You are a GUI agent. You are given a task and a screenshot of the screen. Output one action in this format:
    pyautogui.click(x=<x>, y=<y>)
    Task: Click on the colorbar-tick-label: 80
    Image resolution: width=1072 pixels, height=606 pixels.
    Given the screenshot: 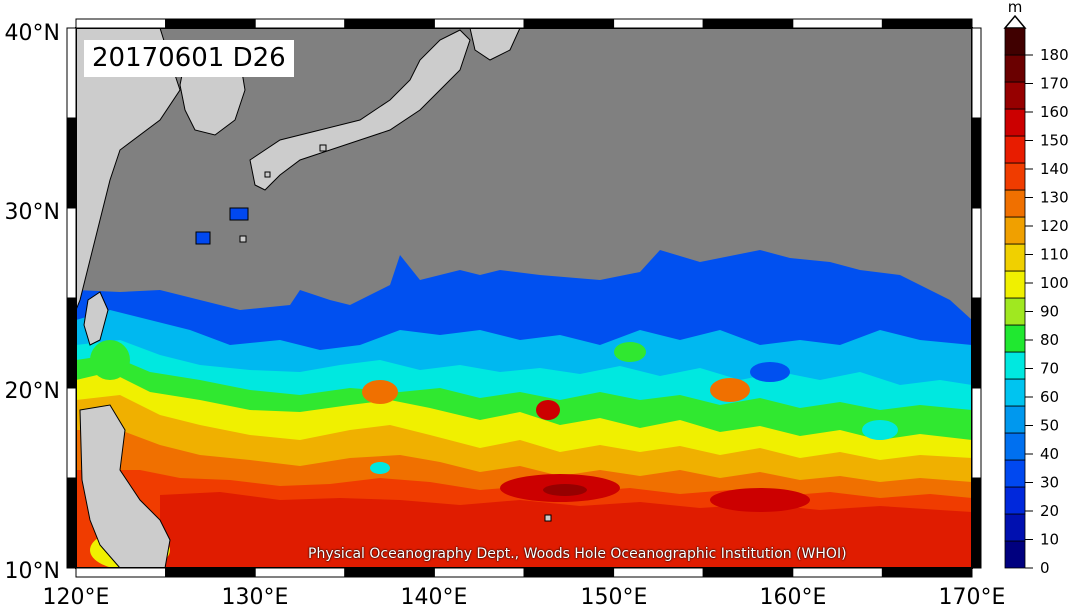 What is the action you would take?
    pyautogui.click(x=1049, y=340)
    